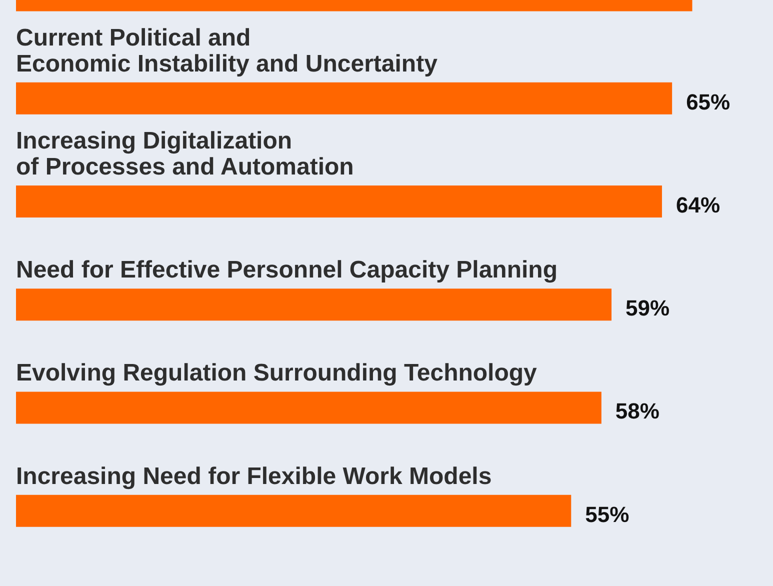 This screenshot has height=586, width=773. What do you see at coordinates (648, 308) in the screenshot?
I see `data-label: 59%` at bounding box center [648, 308].